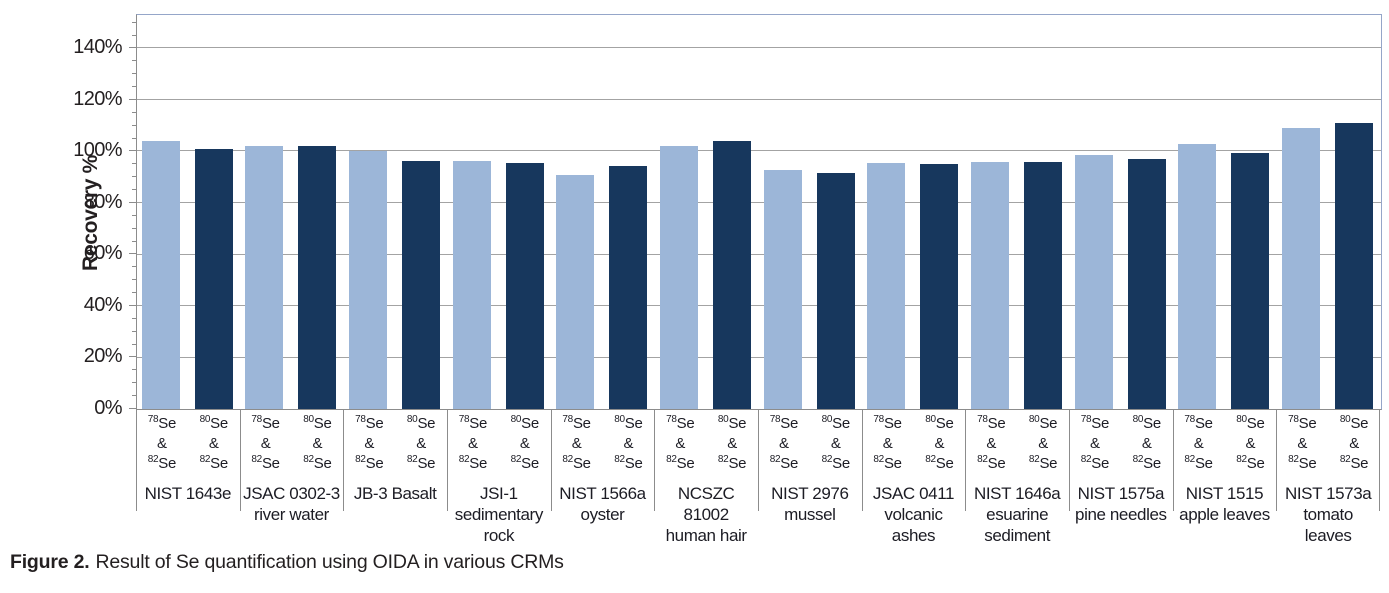 The image size is (1389, 593). What do you see at coordinates (1017, 535) in the screenshot?
I see `category-name-line: sediment` at bounding box center [1017, 535].